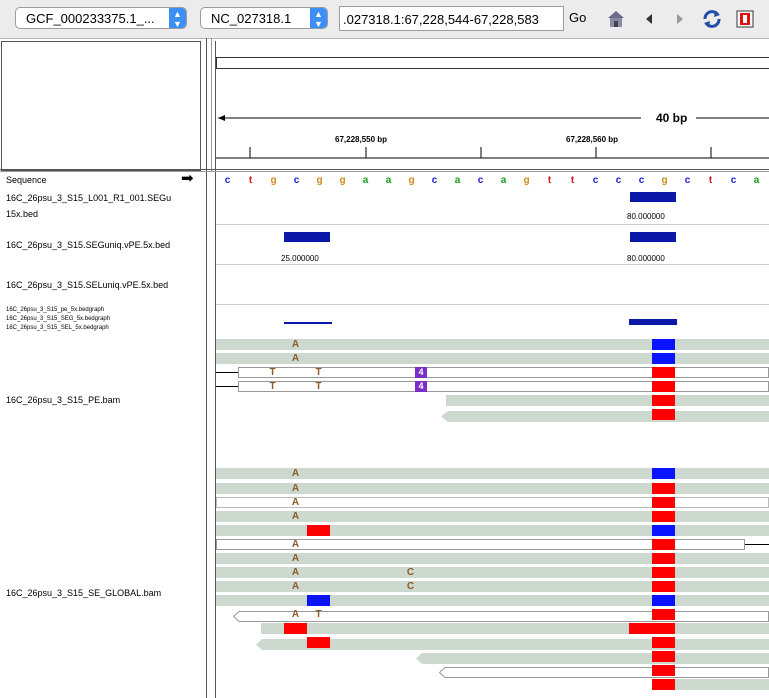 The height and width of the screenshot is (698, 769). What do you see at coordinates (672, 118) in the screenshot?
I see `ruler-span-label: 40 bp` at bounding box center [672, 118].